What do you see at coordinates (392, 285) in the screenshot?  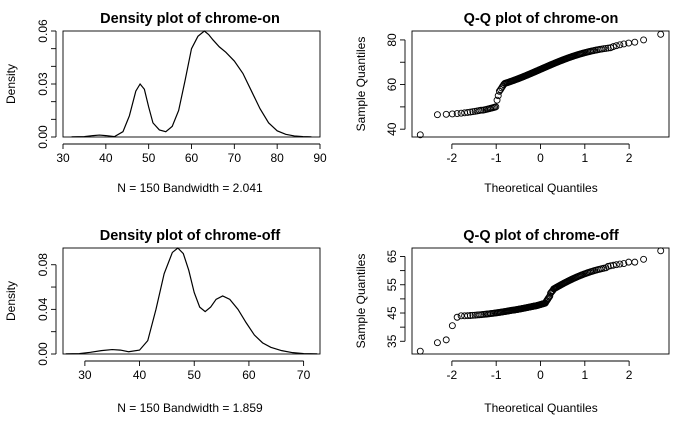 I see `y-tick-label: 55` at bounding box center [392, 285].